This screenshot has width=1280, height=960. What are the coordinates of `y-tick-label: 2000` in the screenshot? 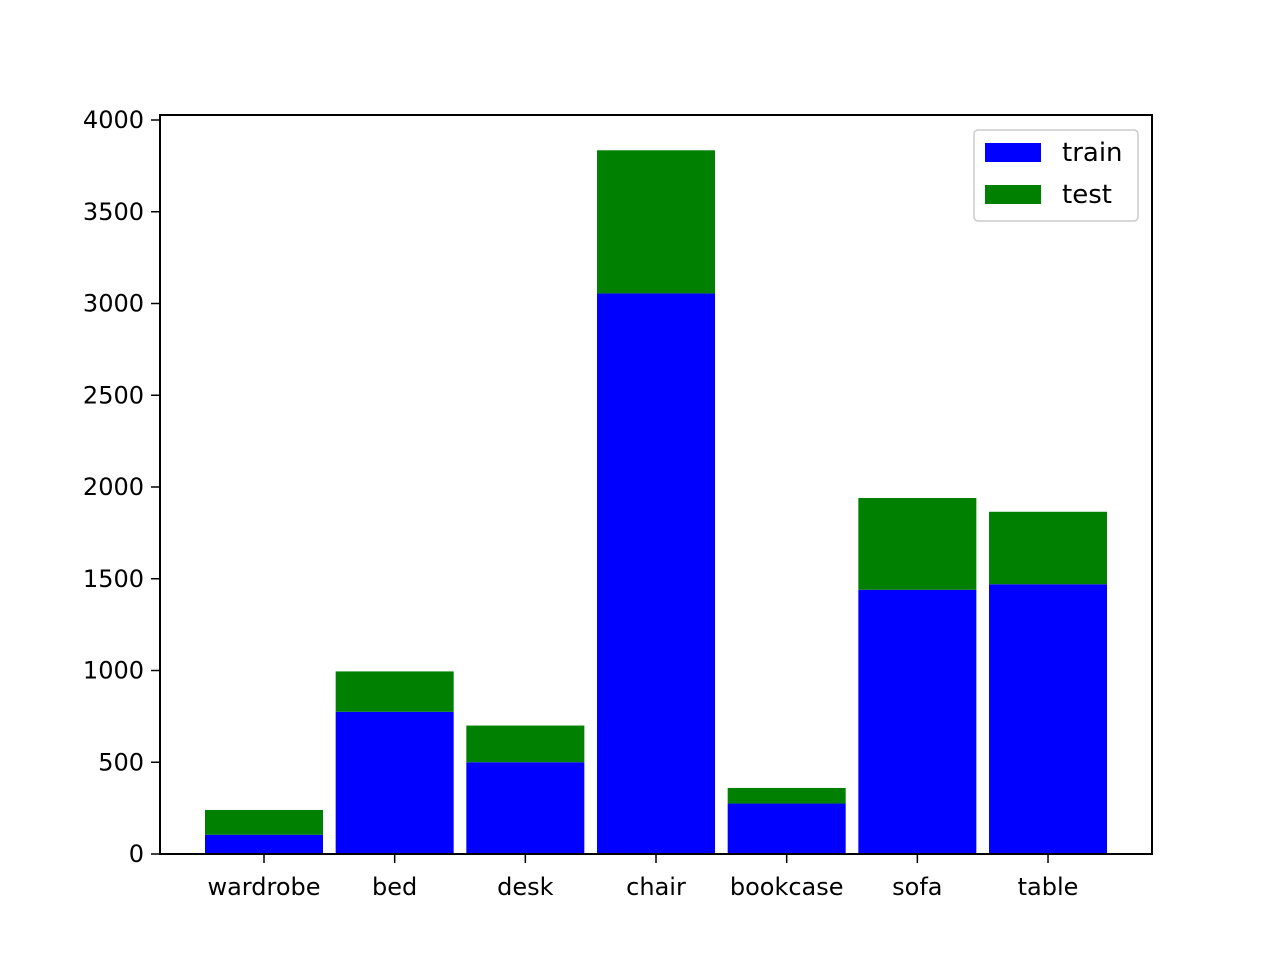 It's located at (113, 487).